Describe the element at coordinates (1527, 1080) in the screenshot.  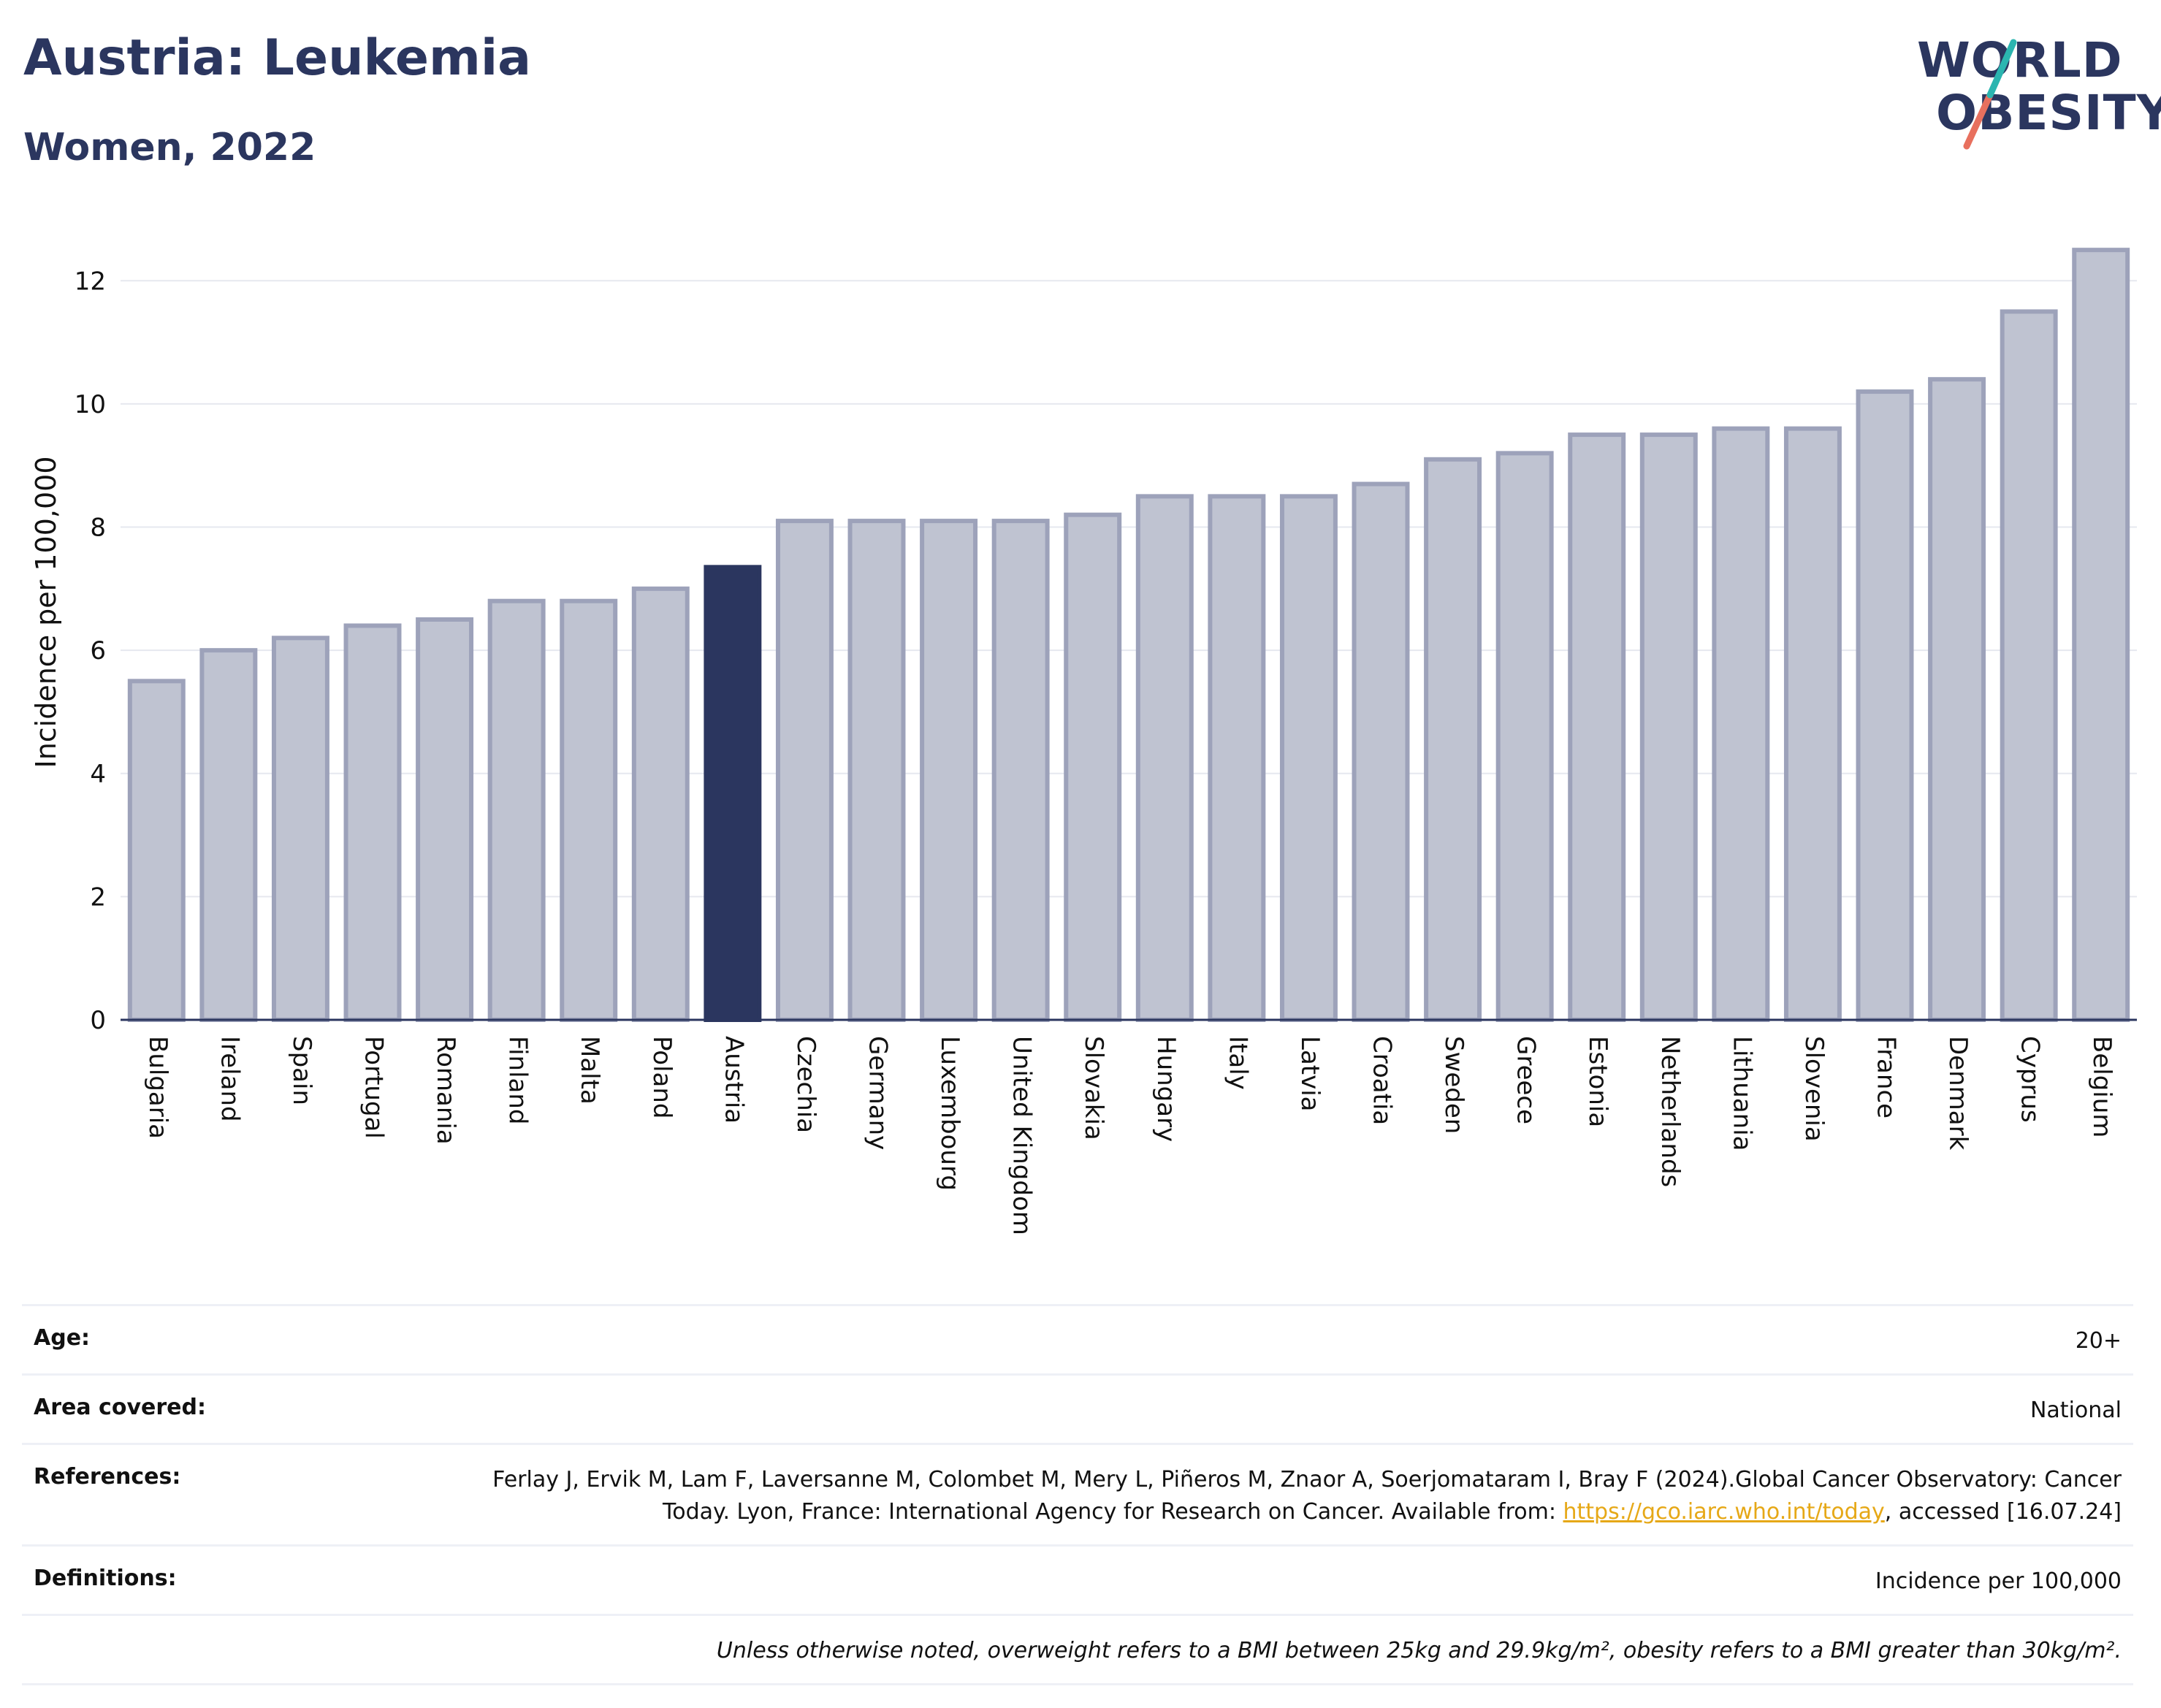
I see `x-tick-label: Greece` at that location.